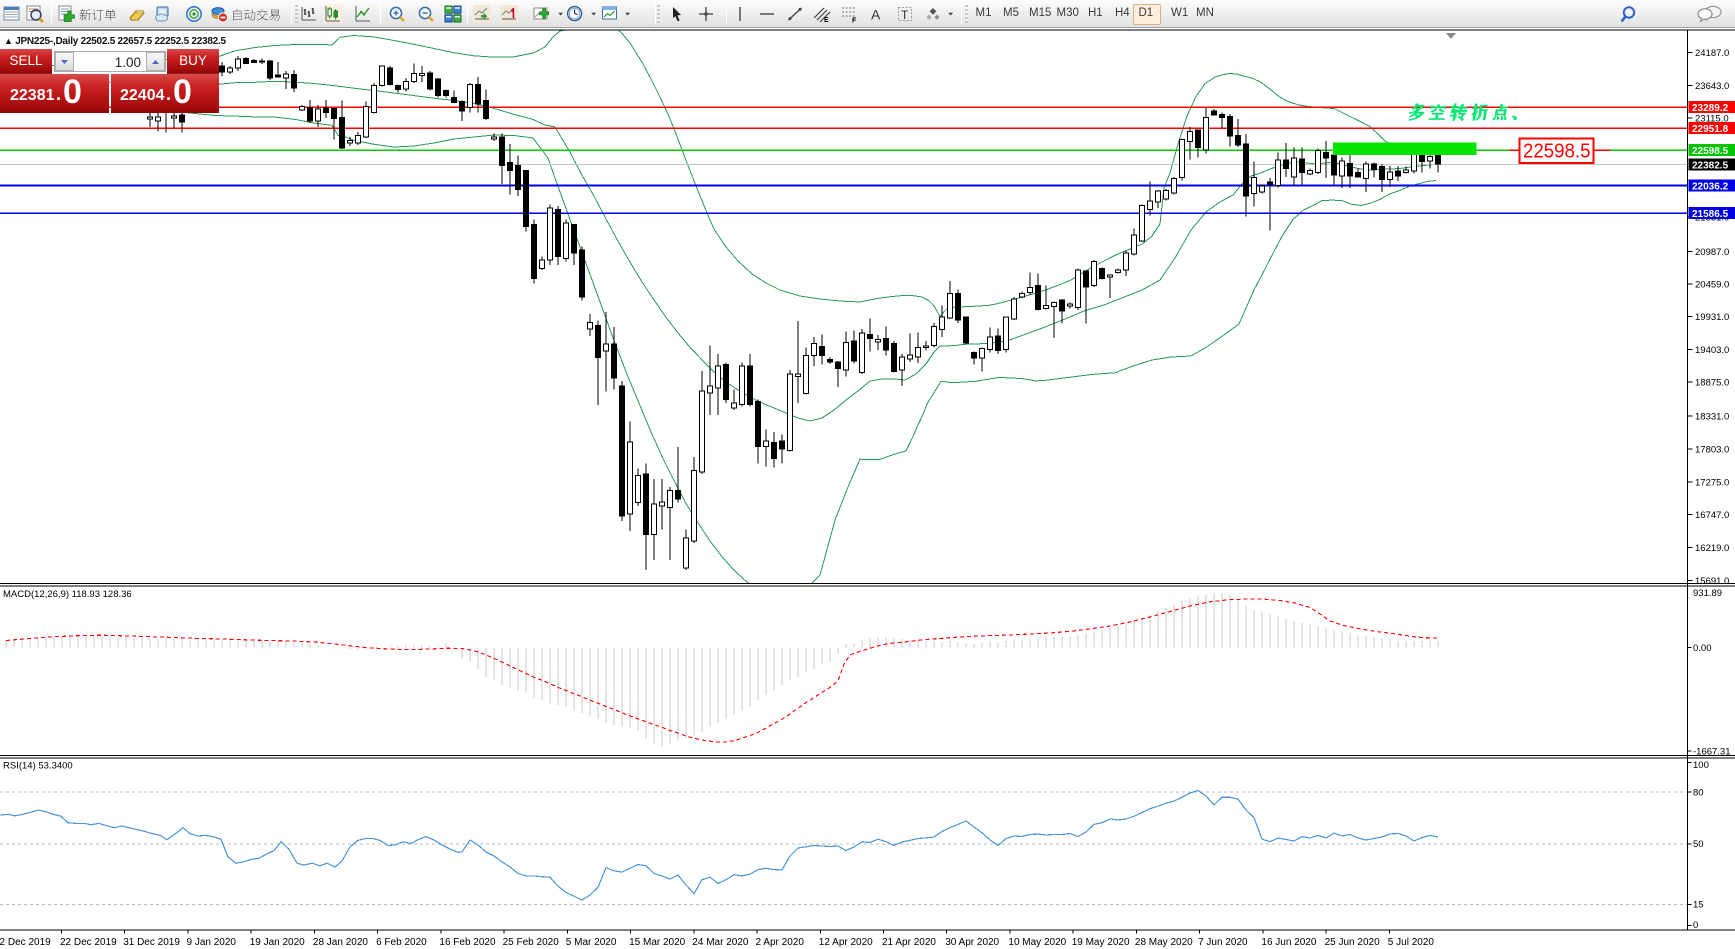 The height and width of the screenshot is (949, 1735). Describe the element at coordinates (88, 942) in the screenshot. I see `svg-text: 22 Dec 2019` at that location.